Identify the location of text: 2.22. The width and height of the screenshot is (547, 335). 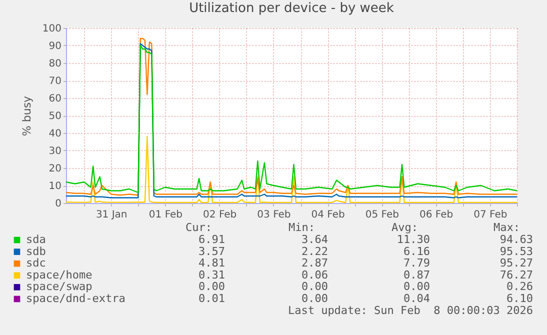
(315, 251).